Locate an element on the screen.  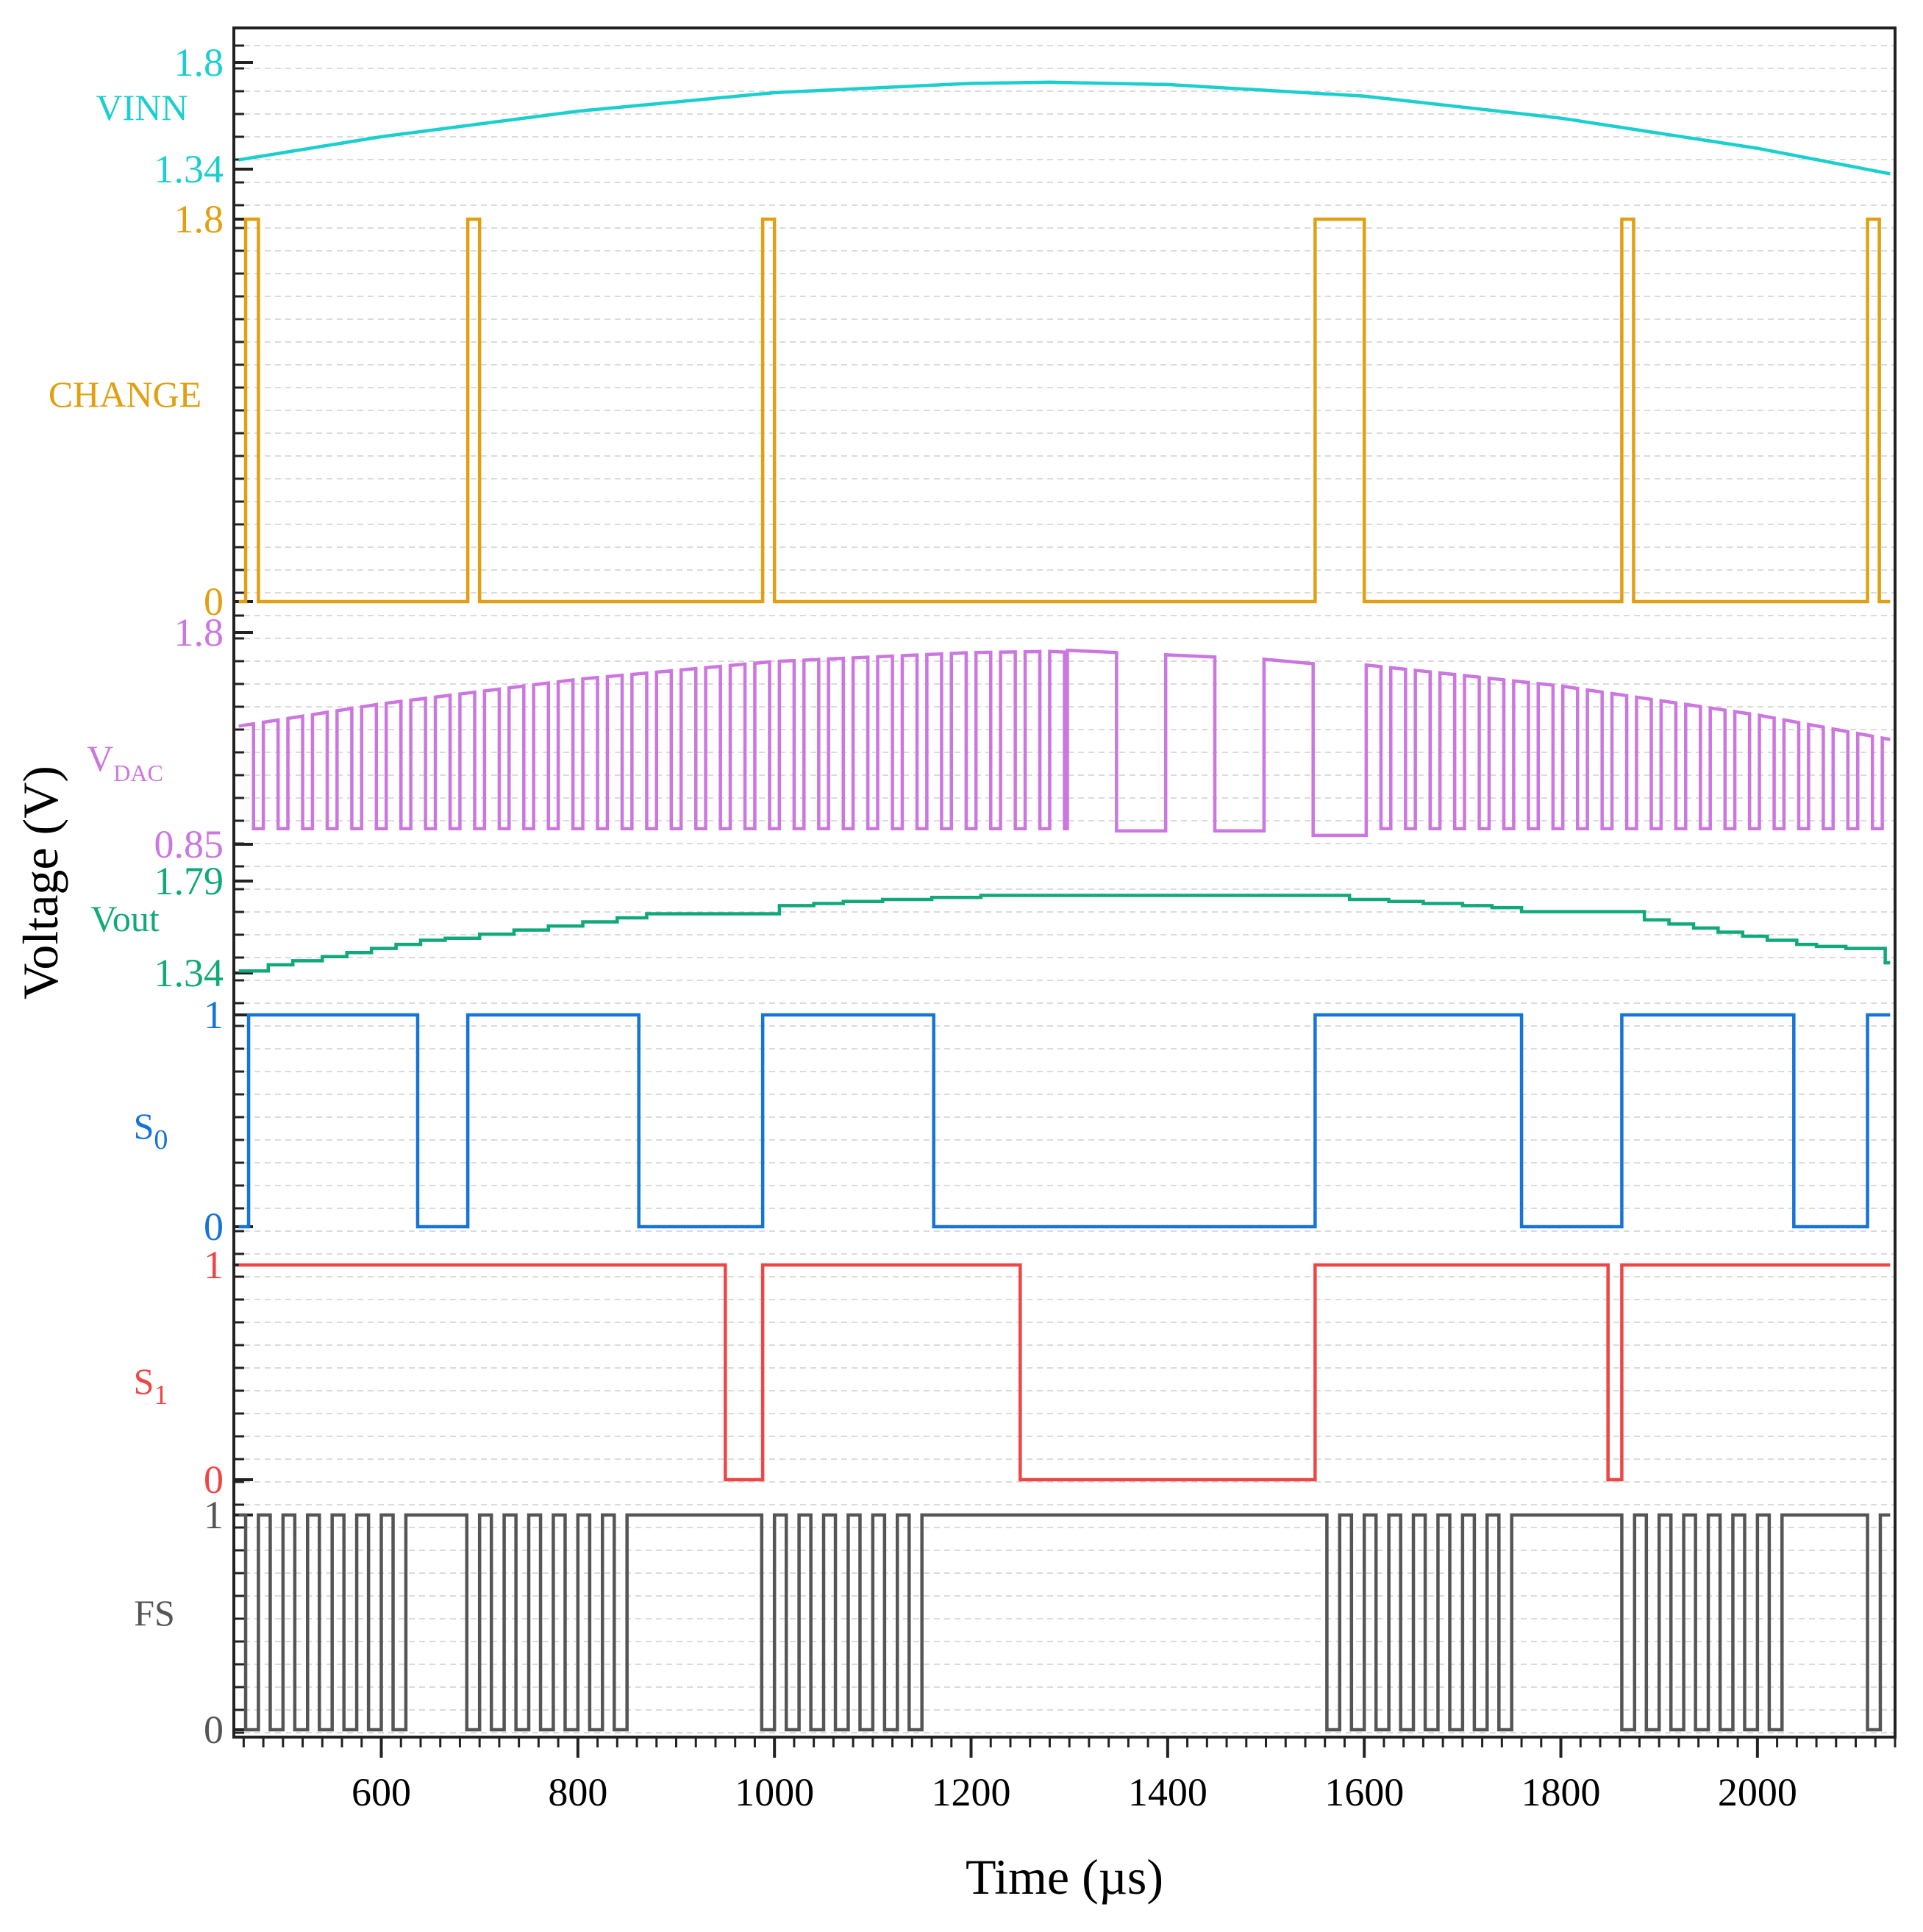
signal-trace-fs is located at coordinates (1064, 1622).